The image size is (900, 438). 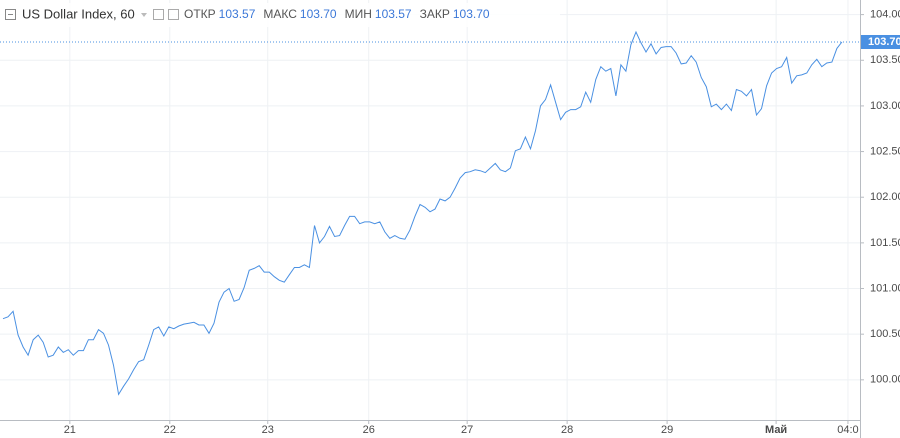 What do you see at coordinates (885, 197) in the screenshot?
I see `y-tick-label: 102.00` at bounding box center [885, 197].